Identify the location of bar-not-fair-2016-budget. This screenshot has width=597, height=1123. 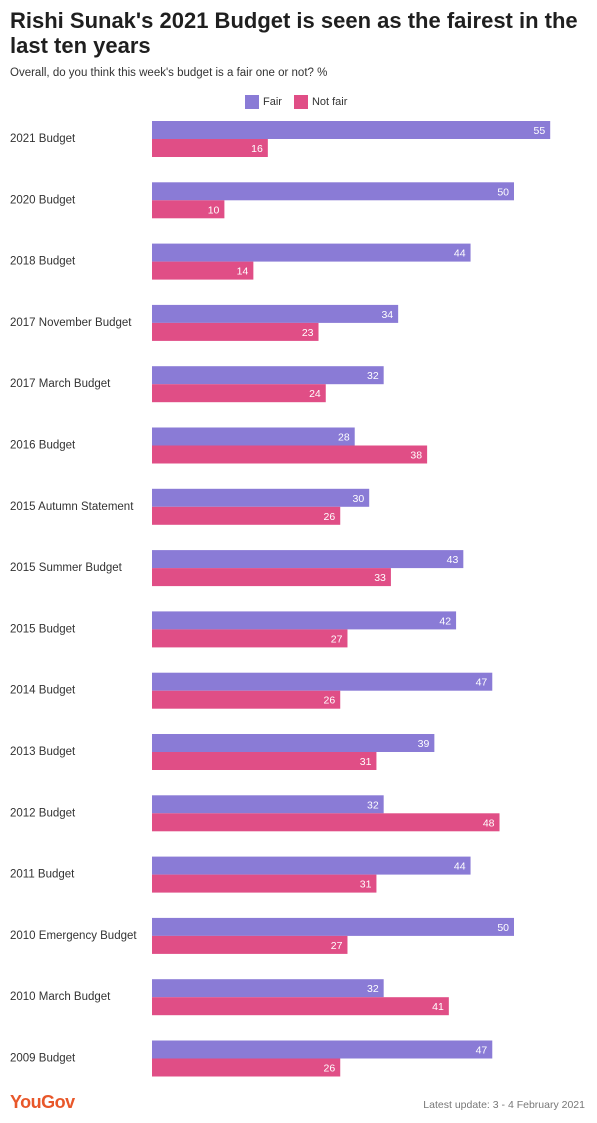
(290, 454).